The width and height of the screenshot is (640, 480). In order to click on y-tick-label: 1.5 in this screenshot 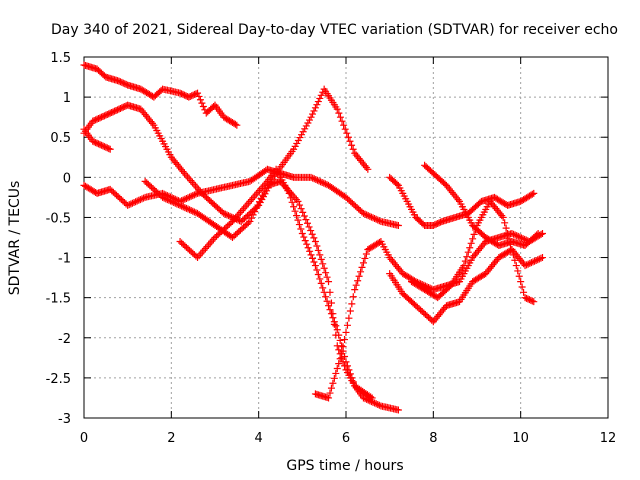, I will do `click(60, 58)`.